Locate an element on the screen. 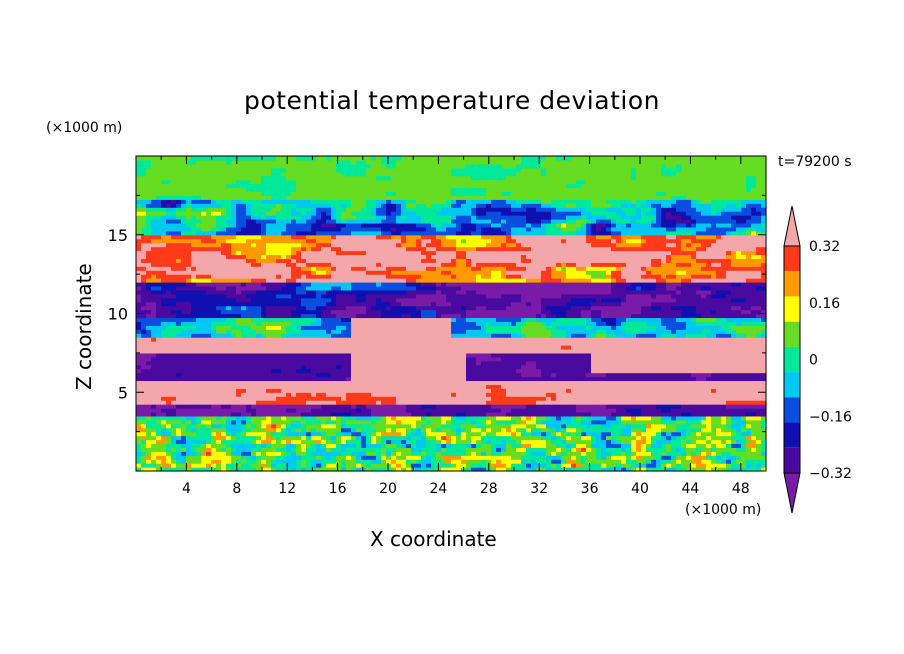 This screenshot has height=654, width=904. x-tick-label-44: 44 is located at coordinates (690, 489).